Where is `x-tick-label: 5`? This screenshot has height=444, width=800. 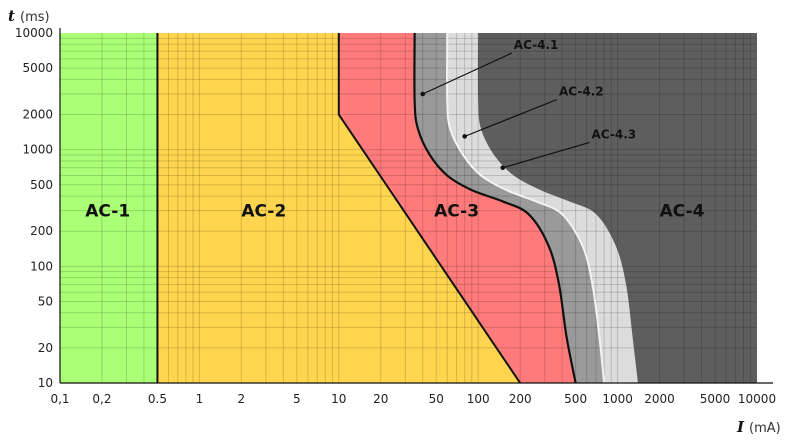 x-tick-label: 5 is located at coordinates (297, 399).